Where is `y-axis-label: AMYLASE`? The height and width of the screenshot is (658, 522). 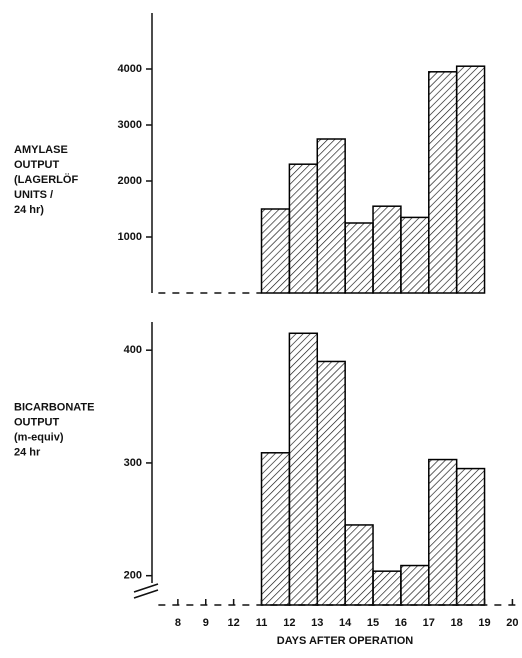
y-axis-label: AMYLASE is located at coordinates (41, 150).